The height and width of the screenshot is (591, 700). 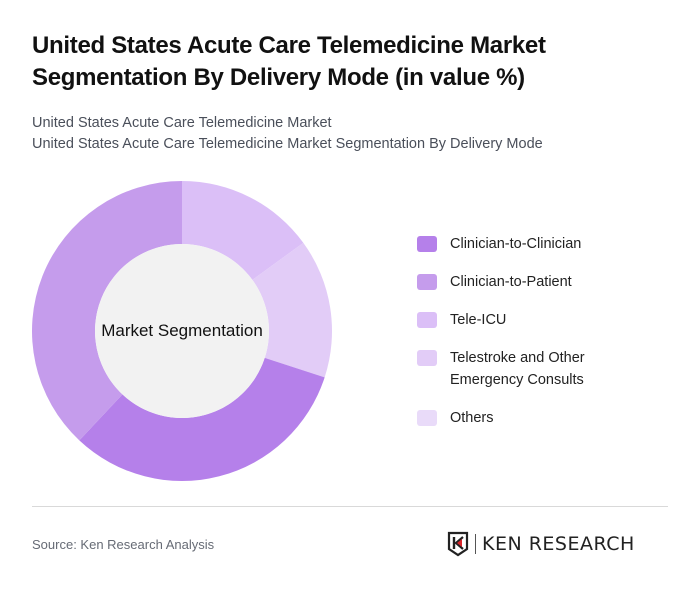 I want to click on donut-hole, so click(x=182, y=331).